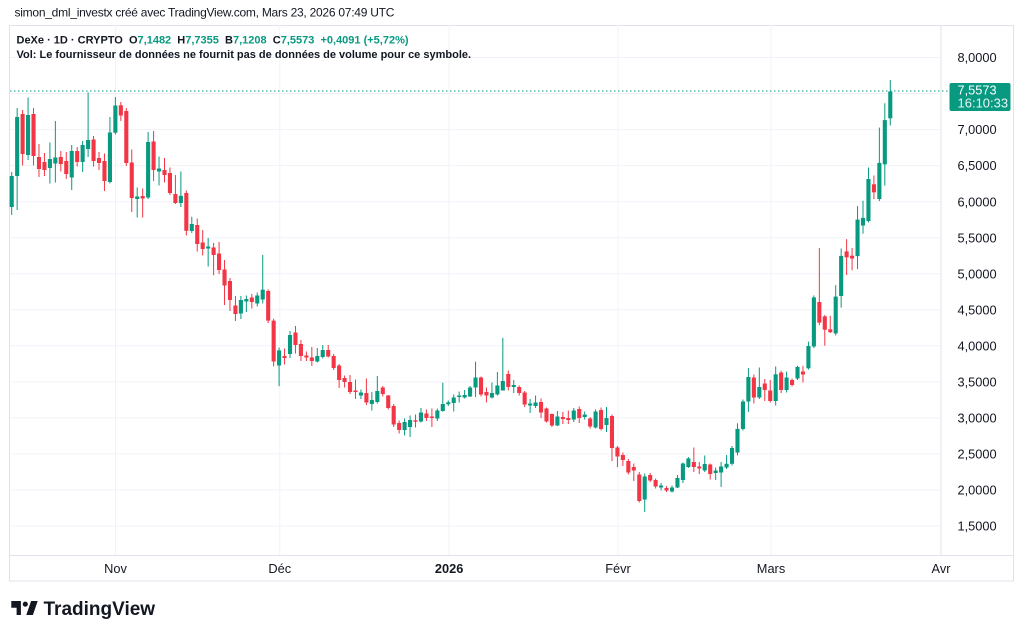  I want to click on svg-text: 8,0000, so click(977, 57).